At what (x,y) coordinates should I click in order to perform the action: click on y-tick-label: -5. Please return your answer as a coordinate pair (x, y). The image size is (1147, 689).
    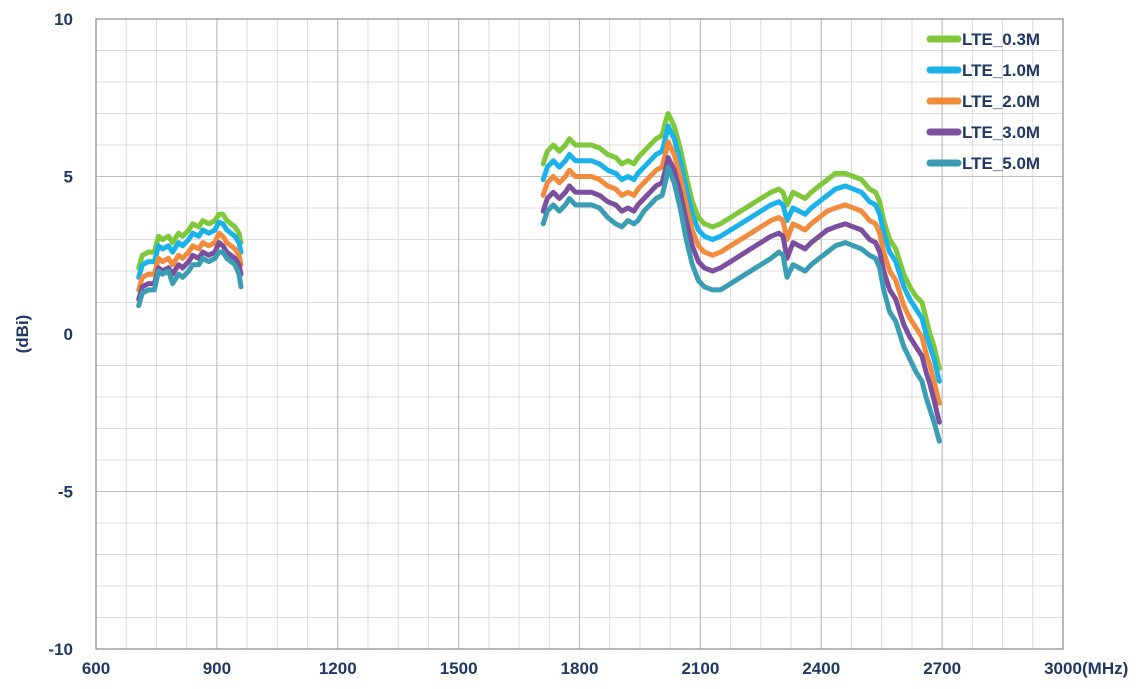
    Looking at the image, I should click on (65, 492).